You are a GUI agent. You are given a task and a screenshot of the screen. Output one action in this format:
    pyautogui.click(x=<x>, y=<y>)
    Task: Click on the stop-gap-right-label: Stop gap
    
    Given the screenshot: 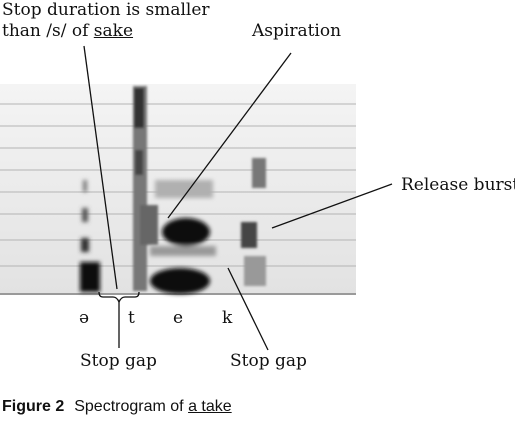 What is the action you would take?
    pyautogui.click(x=268, y=361)
    